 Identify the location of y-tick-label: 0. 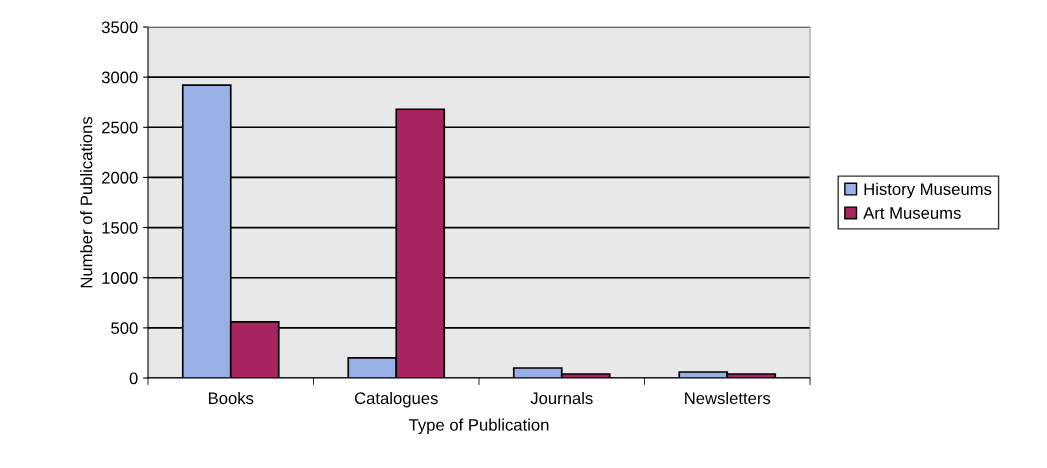
(133, 378).